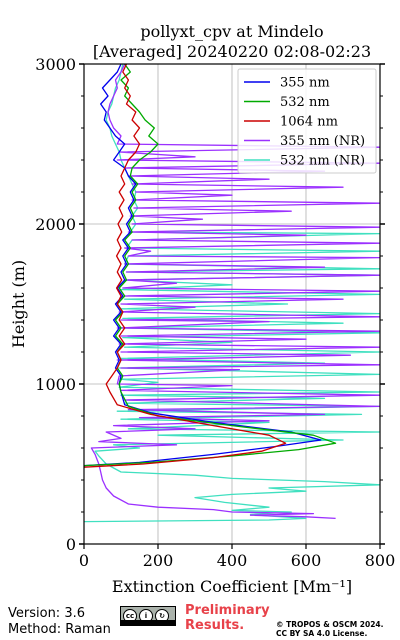 This screenshot has height=640, width=400. I want to click on copyright-line1: © TROPOS & OSCM 2024., so click(330, 624).